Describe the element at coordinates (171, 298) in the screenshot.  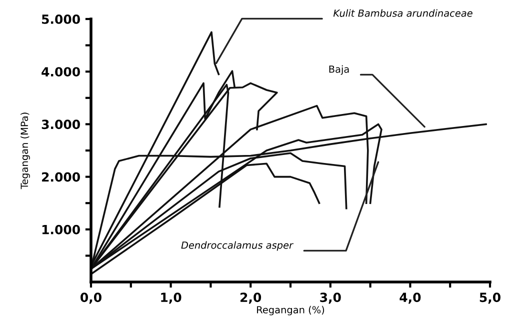
I see `x-tick-label: 1,0` at that location.